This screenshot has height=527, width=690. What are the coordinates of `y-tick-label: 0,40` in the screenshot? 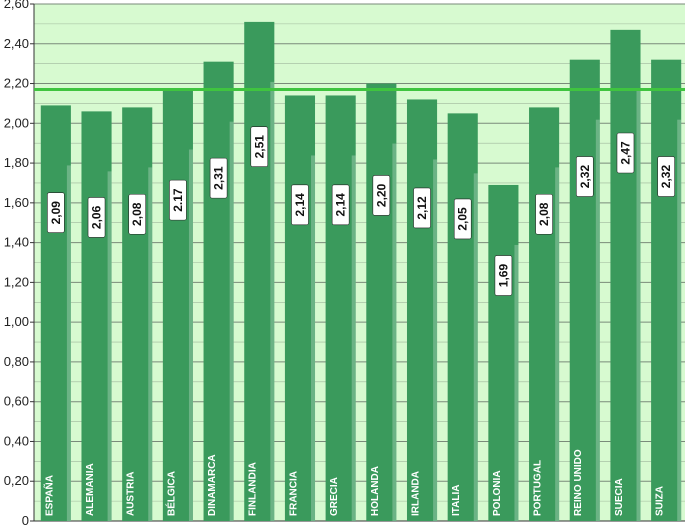 It's located at (16, 440).